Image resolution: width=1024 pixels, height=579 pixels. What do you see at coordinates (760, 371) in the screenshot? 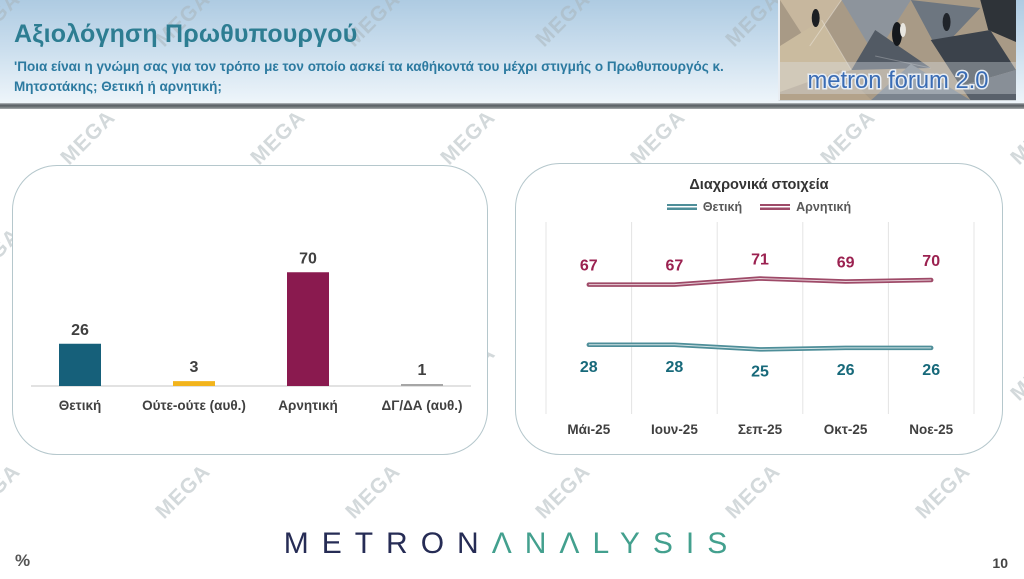
I see `series-value-label: 25` at bounding box center [760, 371].